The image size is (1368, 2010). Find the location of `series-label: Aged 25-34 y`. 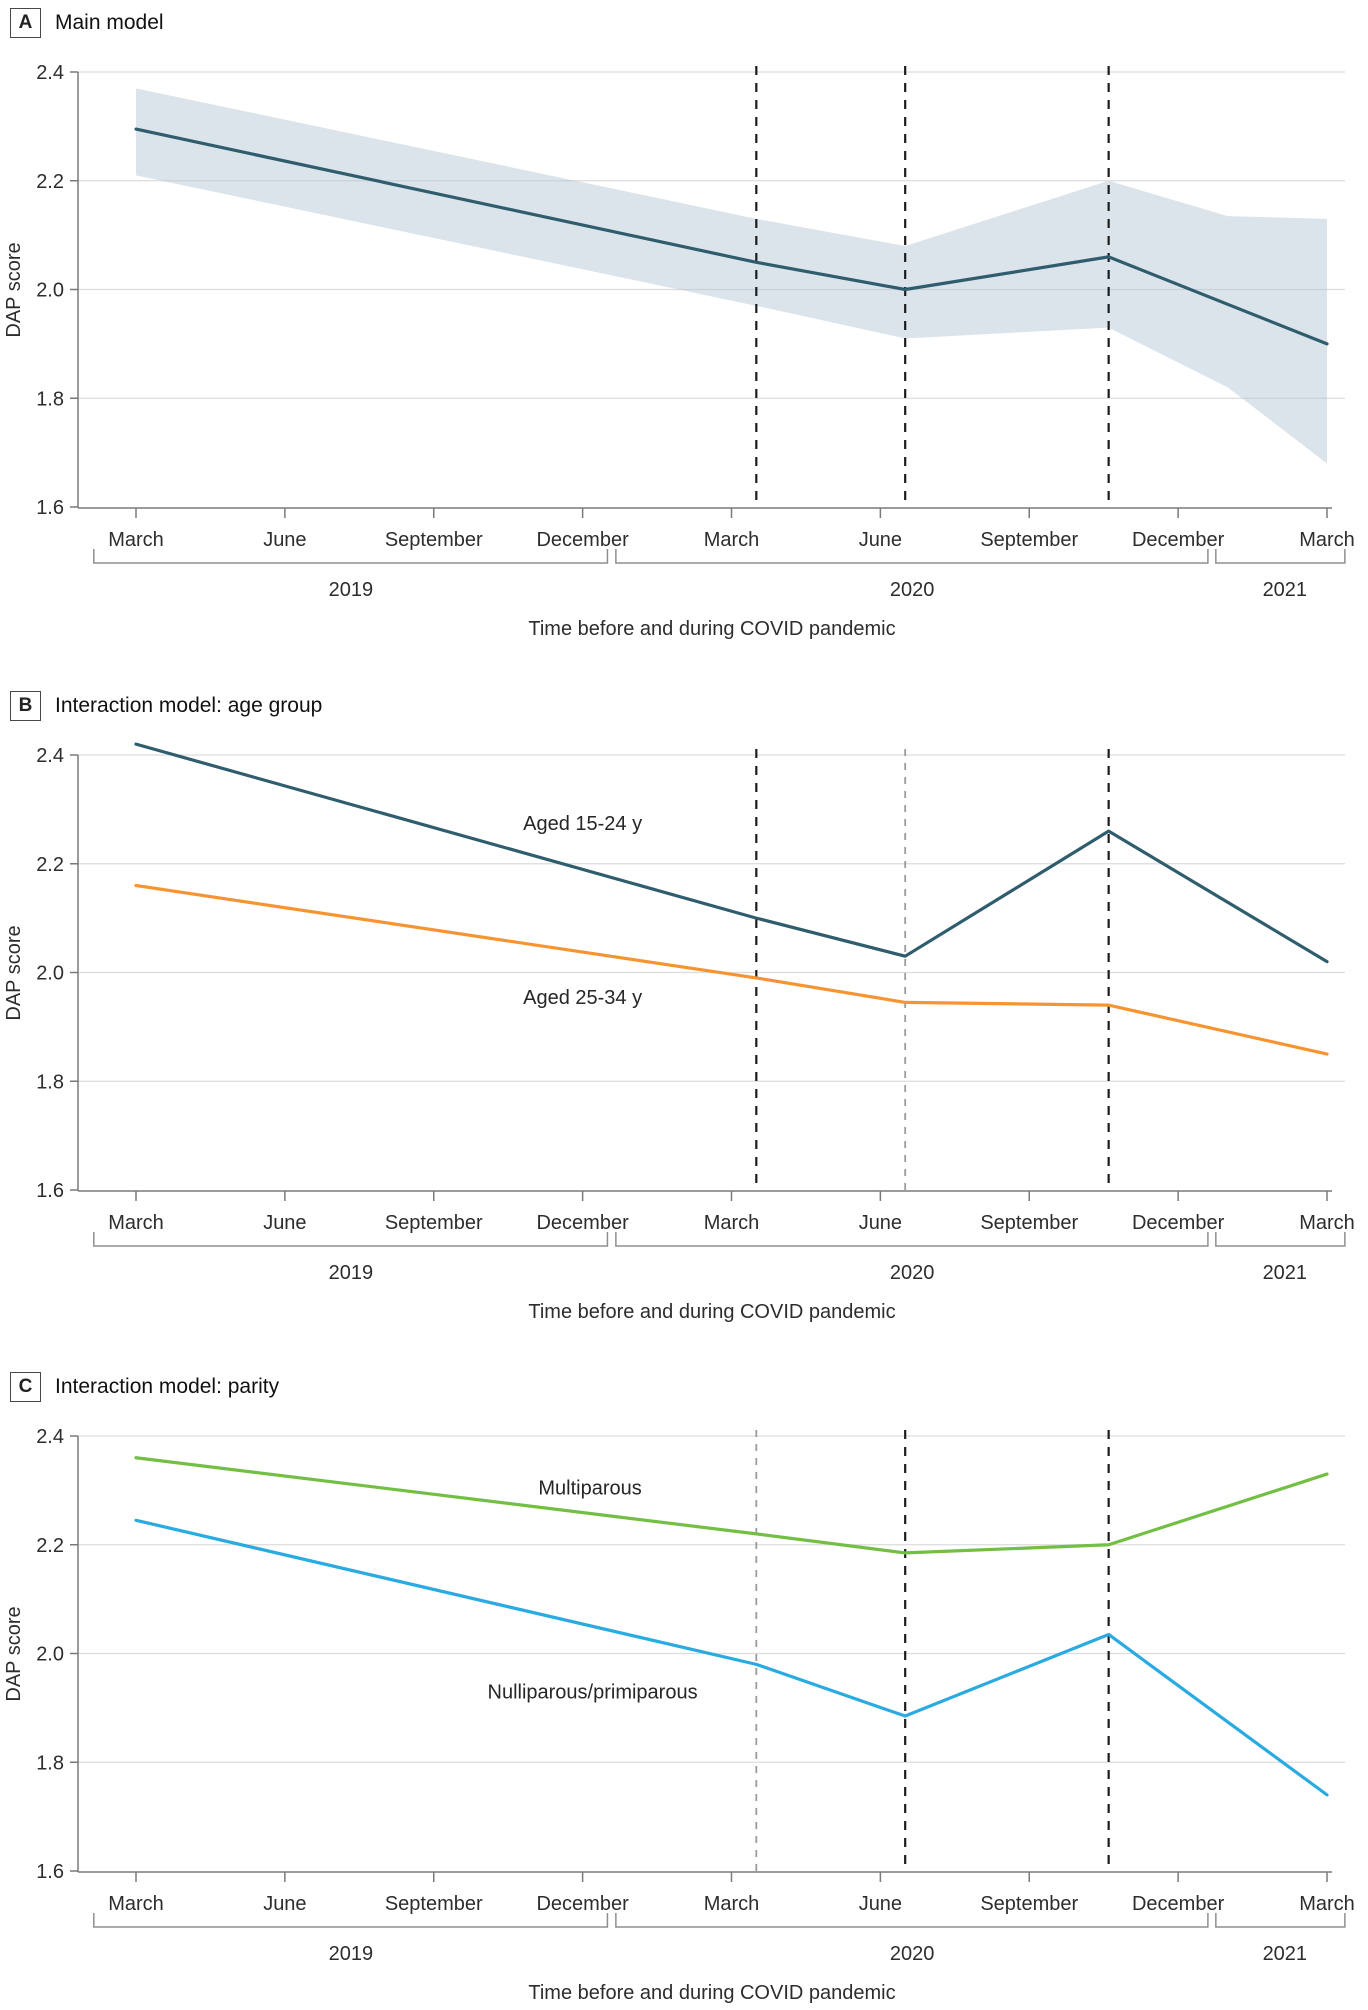

series-label: Aged 25-34 y is located at coordinates (582, 998).